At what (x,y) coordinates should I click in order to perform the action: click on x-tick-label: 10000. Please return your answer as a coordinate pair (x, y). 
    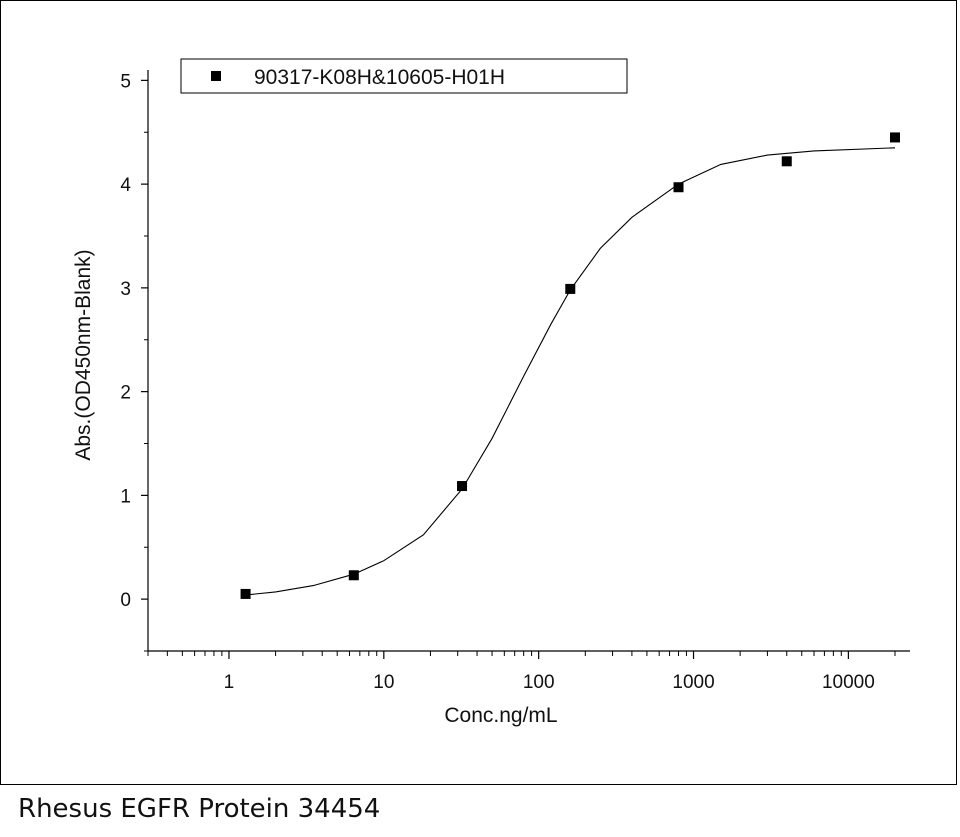
    Looking at the image, I should click on (848, 682).